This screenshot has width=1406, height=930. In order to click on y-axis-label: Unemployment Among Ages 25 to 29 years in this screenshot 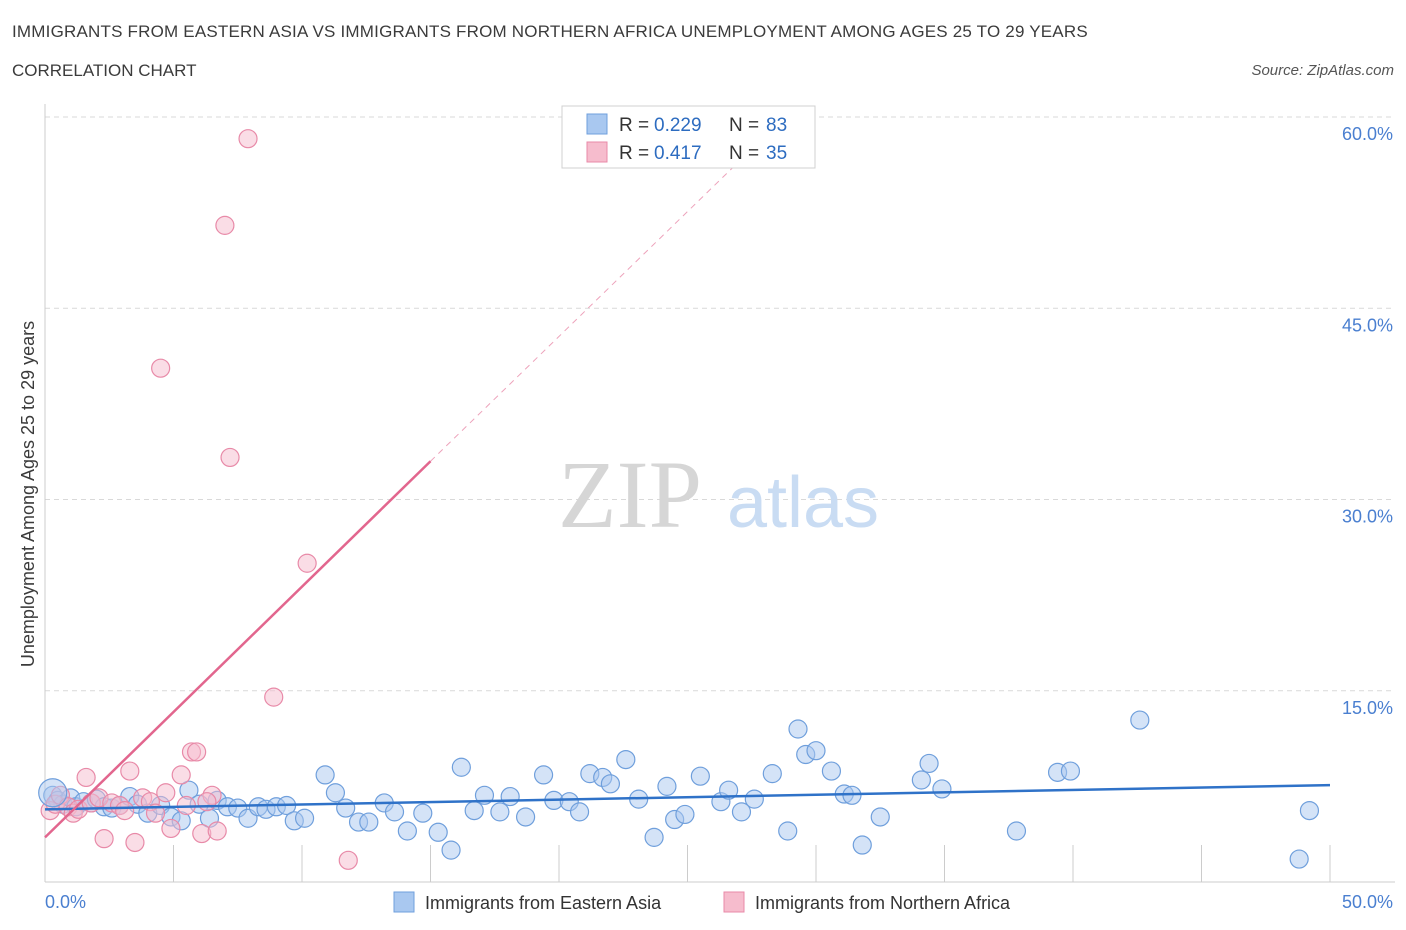, I will do `click(28, 494)`.